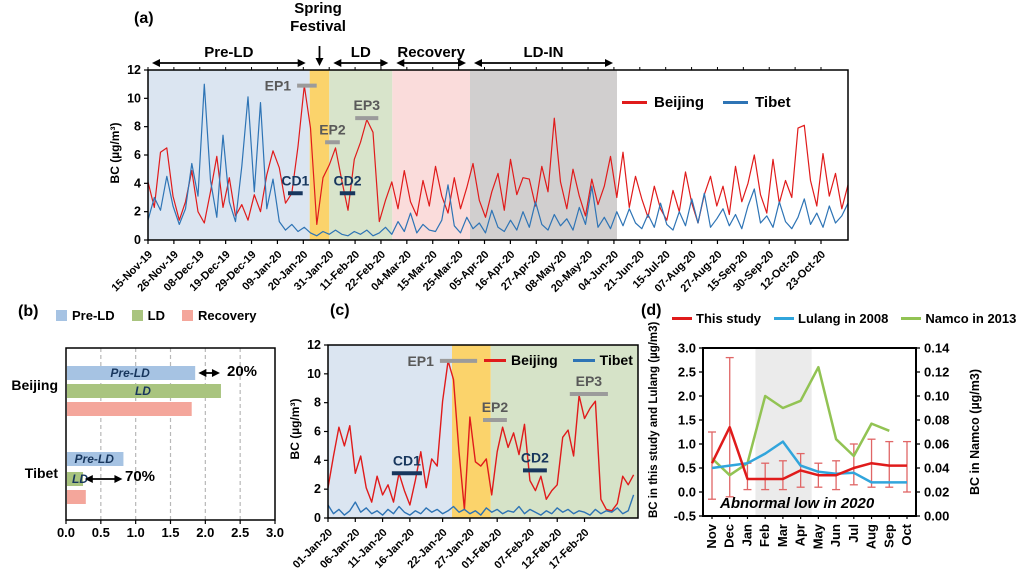 The image size is (1024, 584). I want to click on svg-text: Feb, so click(764, 535).